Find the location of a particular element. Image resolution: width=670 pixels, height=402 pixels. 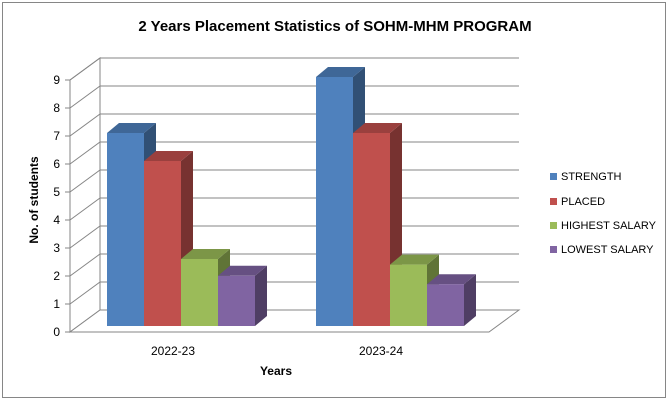

y-tick-label: 6 is located at coordinates (56, 164).